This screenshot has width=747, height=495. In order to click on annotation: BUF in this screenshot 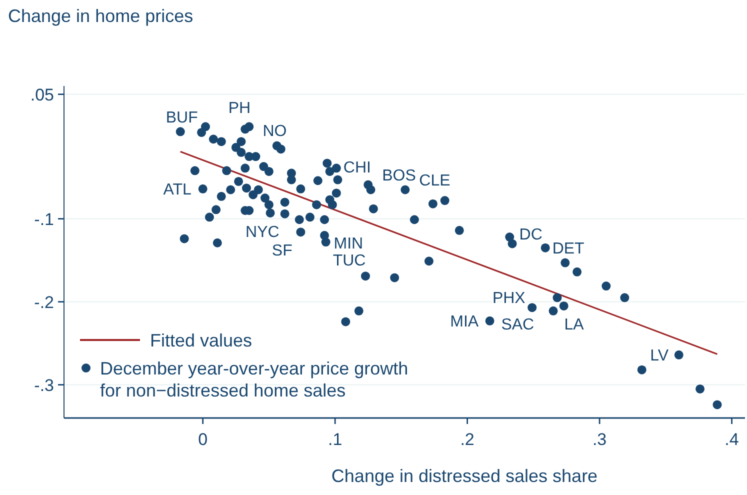, I will do `click(182, 117)`.